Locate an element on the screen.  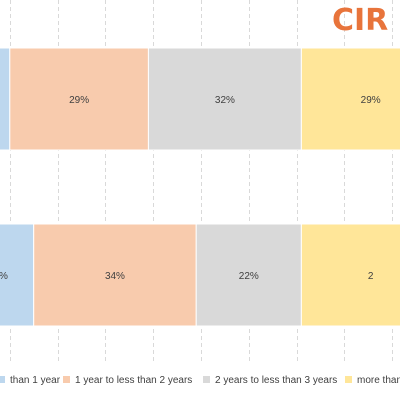
data-label: 32% is located at coordinates (225, 100).